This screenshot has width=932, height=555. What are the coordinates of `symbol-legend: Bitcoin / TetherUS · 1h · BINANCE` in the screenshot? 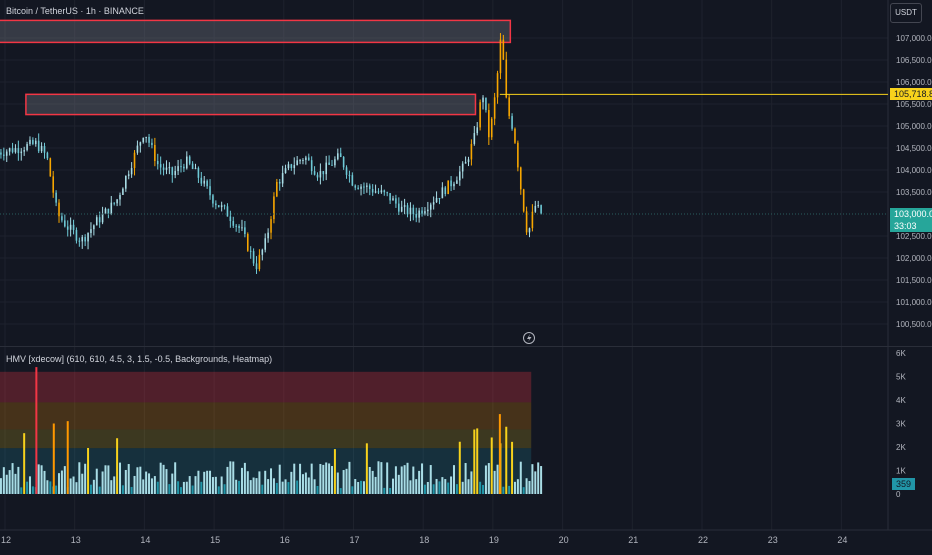 It's located at (75, 11).